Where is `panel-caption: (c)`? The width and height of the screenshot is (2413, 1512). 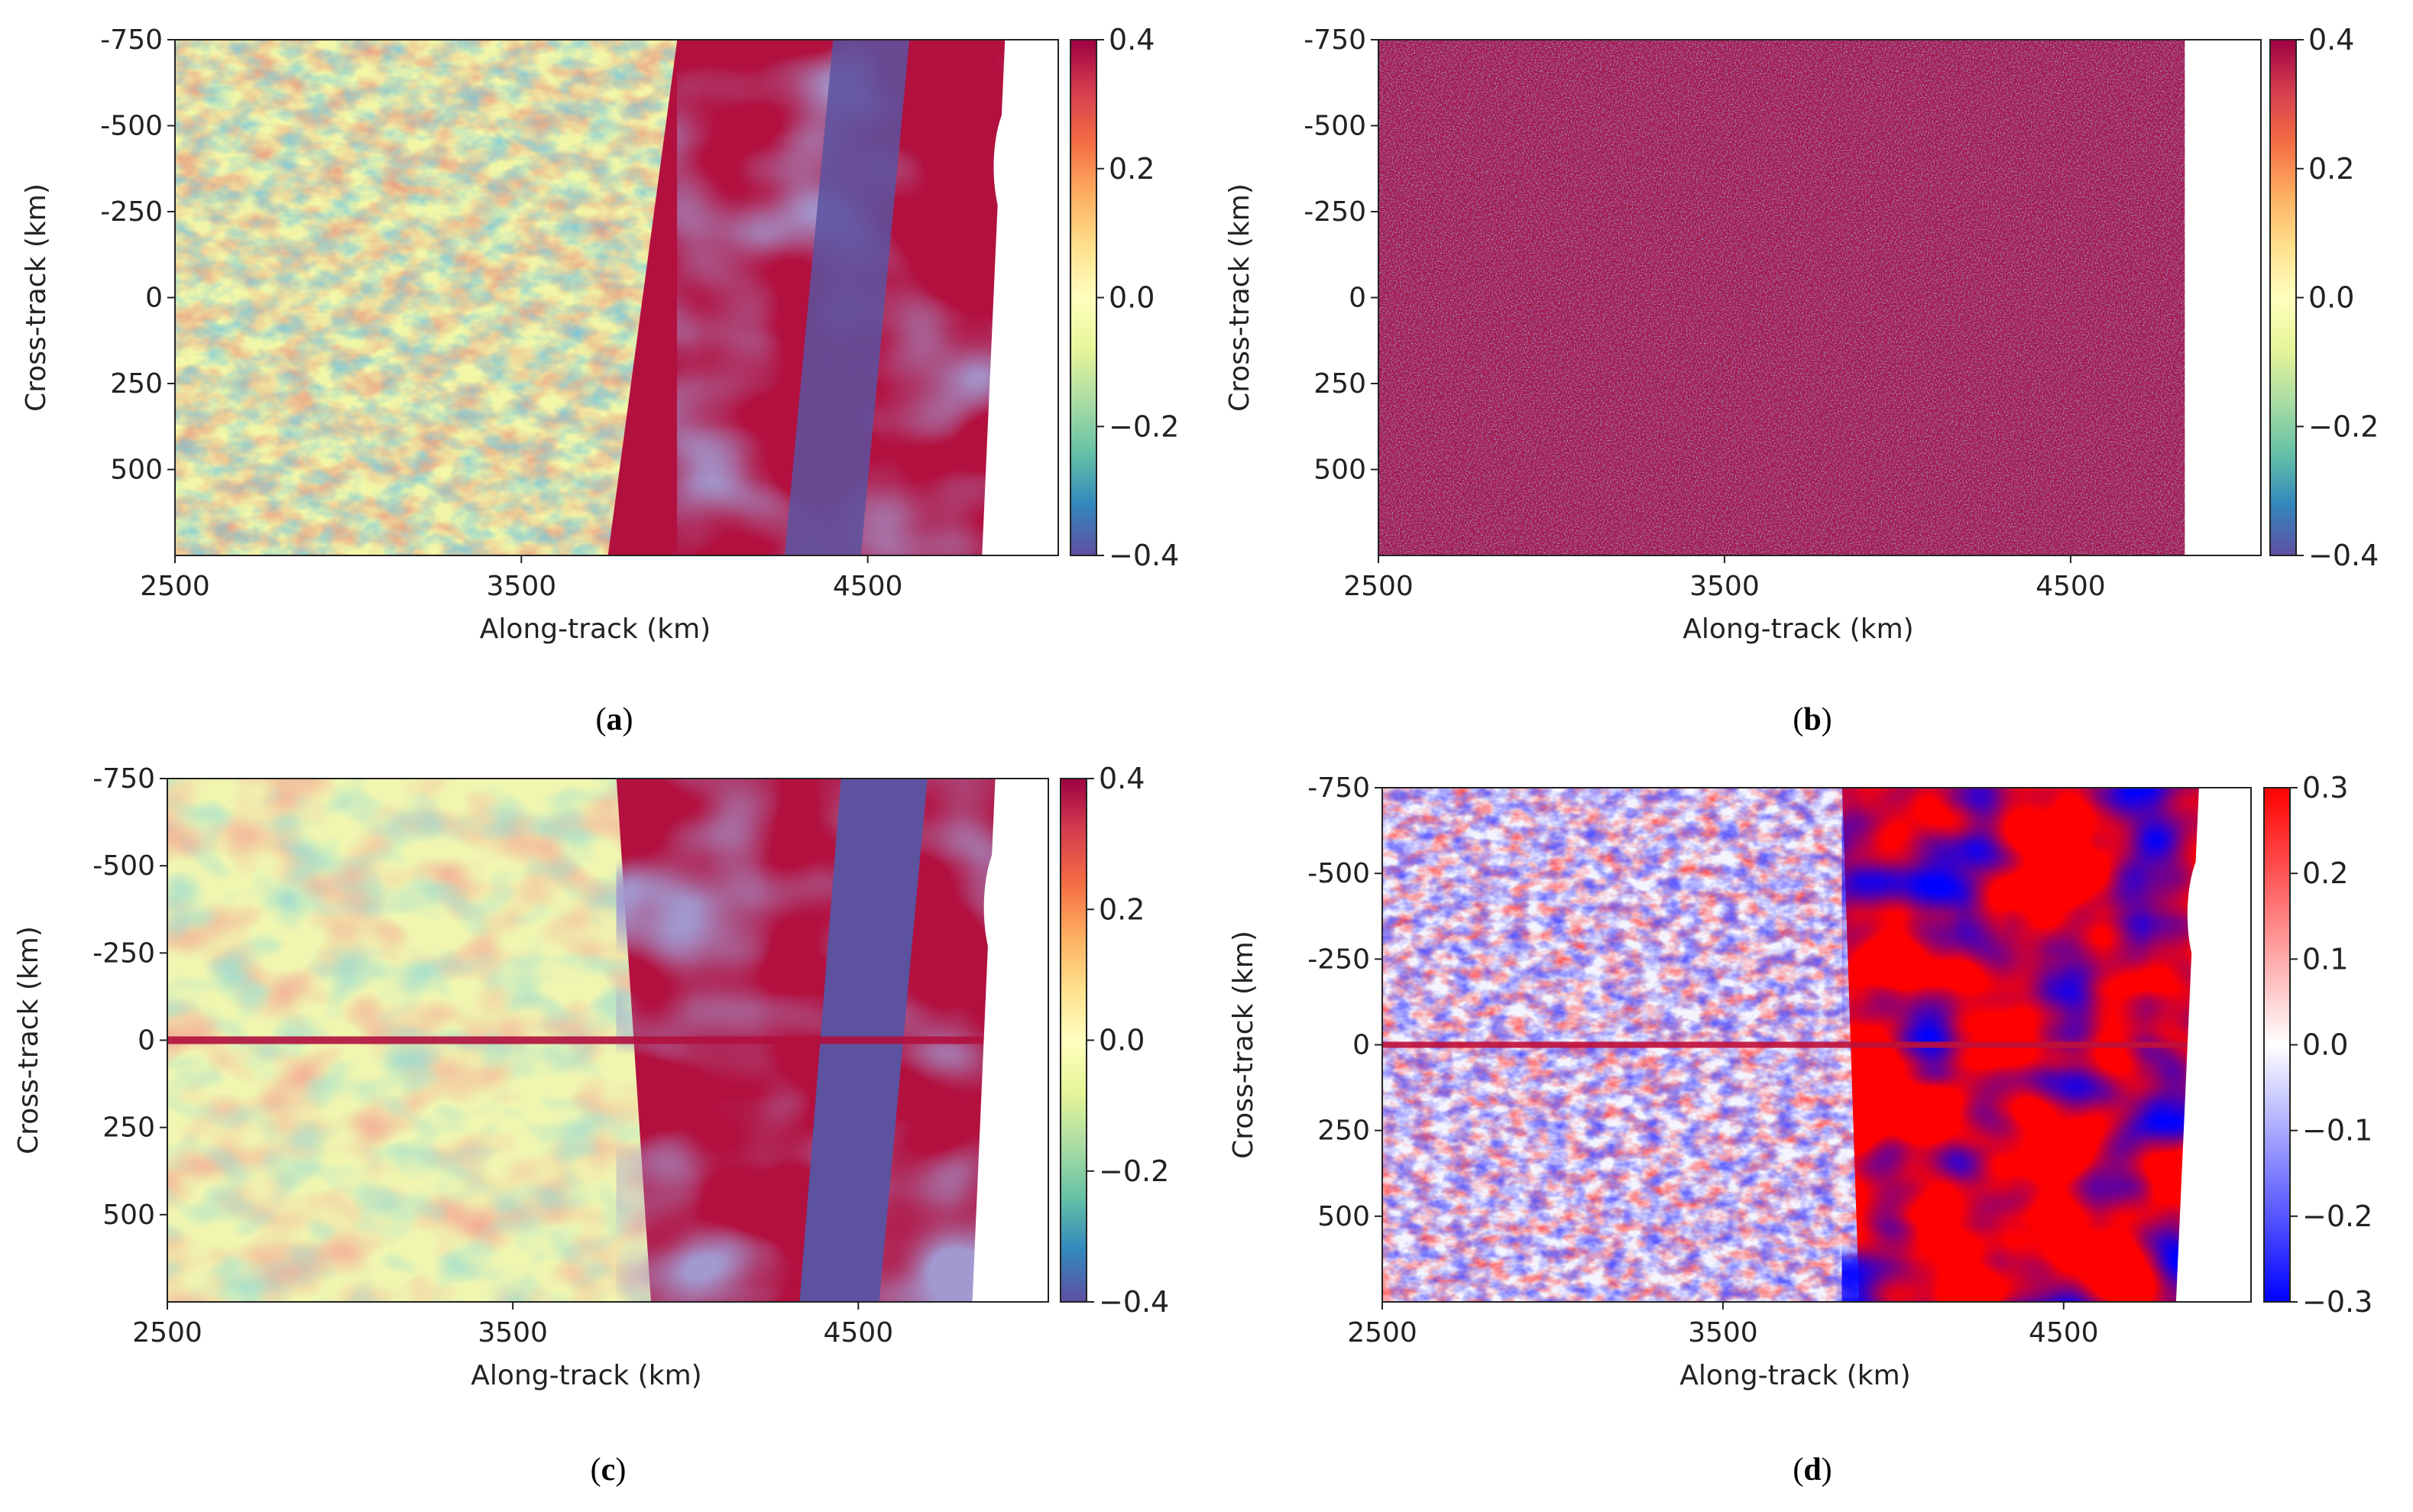
panel-caption: (c) is located at coordinates (609, 1470).